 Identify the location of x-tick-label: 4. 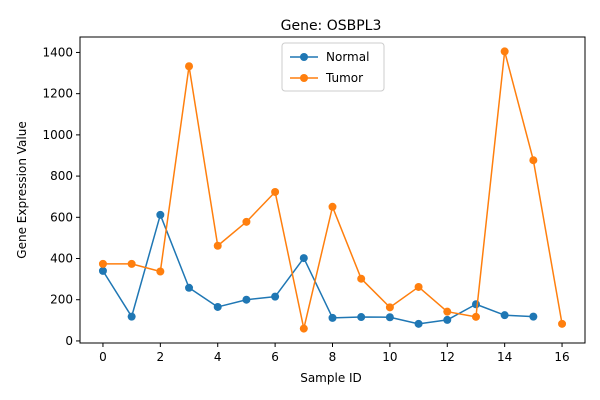
(218, 357).